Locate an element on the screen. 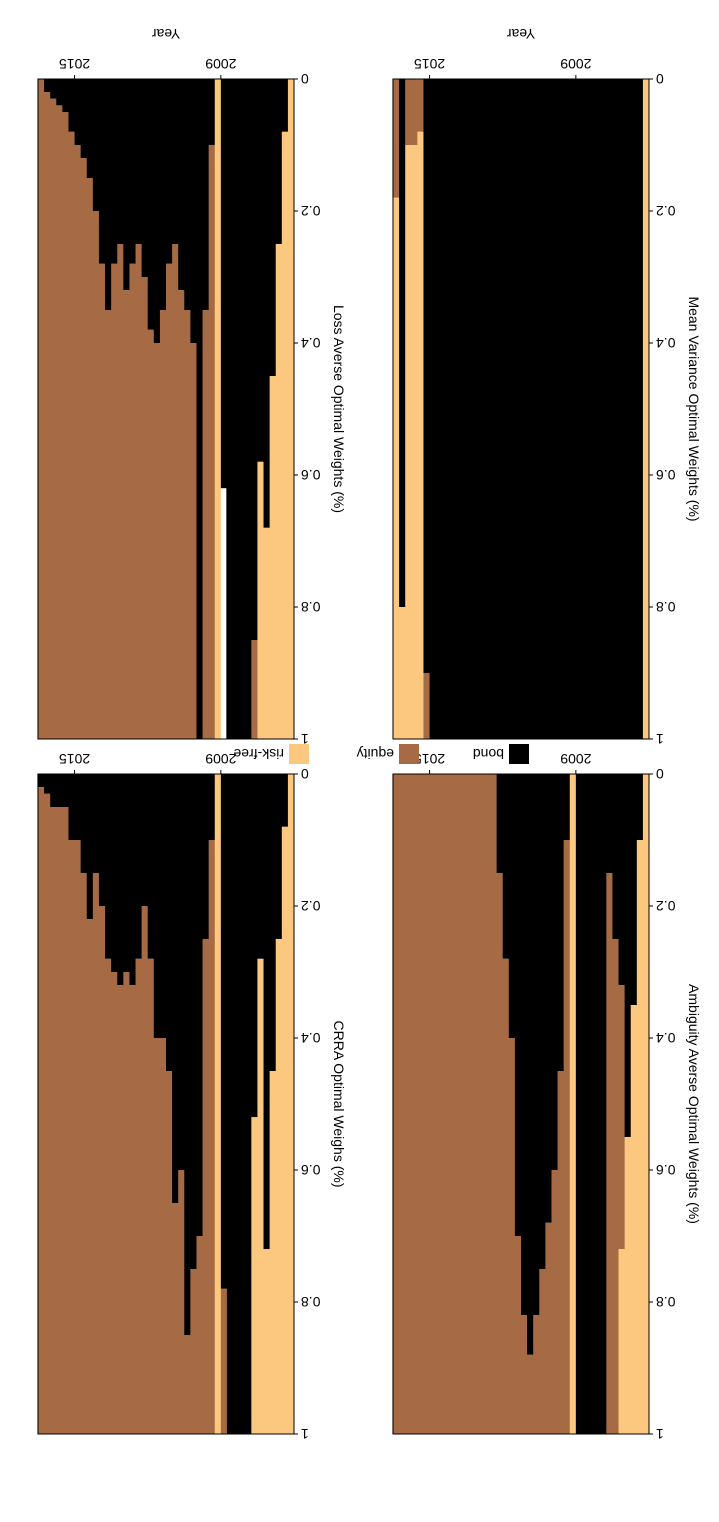 This screenshot has width=719, height=1522. legend: bond equity risk-free is located at coordinates (381, 754).